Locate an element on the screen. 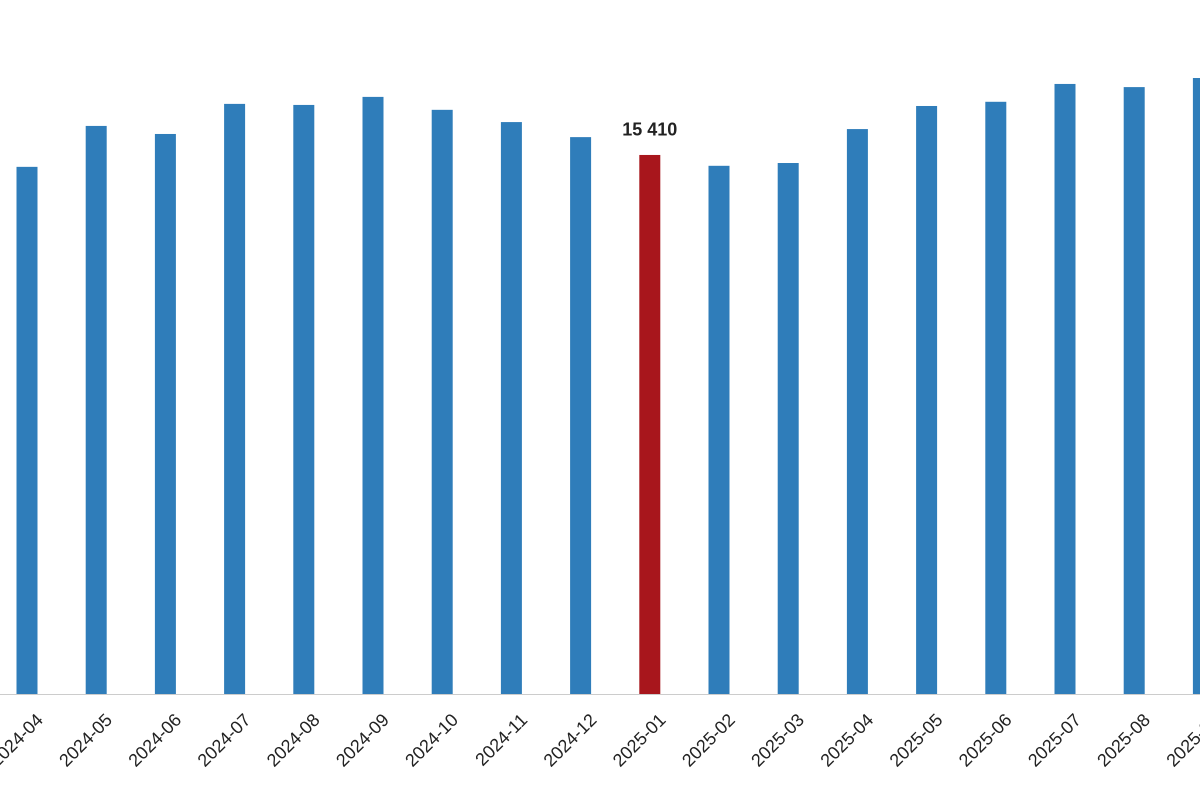 The width and height of the screenshot is (1200, 800). x-tick-label: 2024-11 is located at coordinates (501, 740).